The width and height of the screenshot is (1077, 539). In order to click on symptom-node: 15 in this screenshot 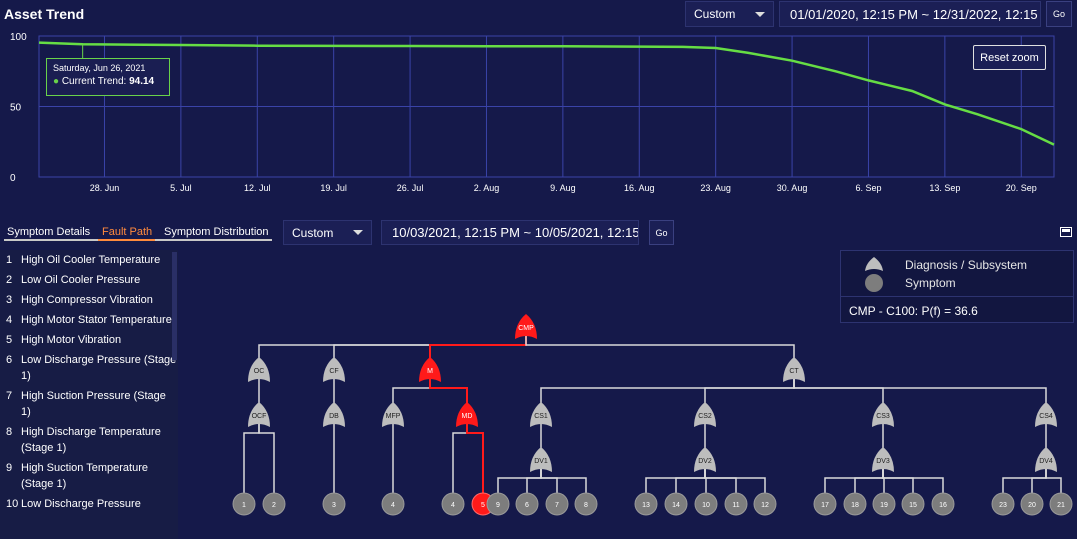, I will do `click(913, 504)`.